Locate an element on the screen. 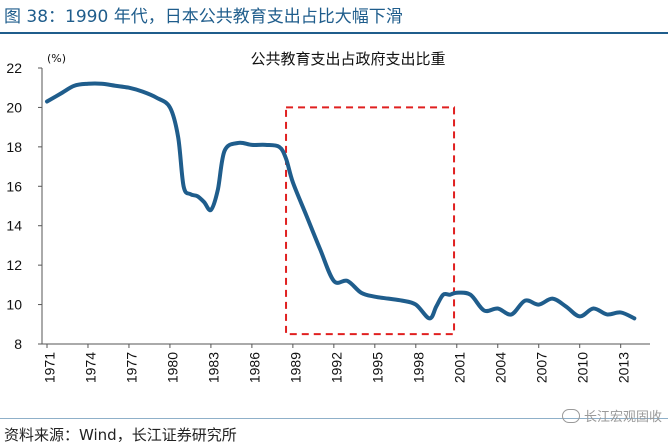 Image resolution: width=668 pixels, height=448 pixels. highlight-box is located at coordinates (370, 221).